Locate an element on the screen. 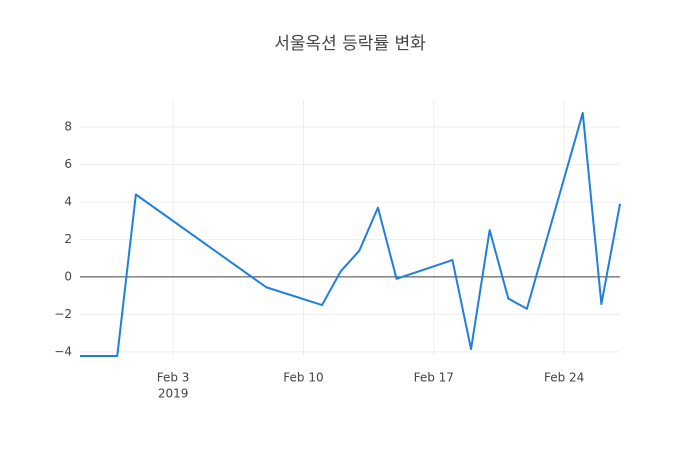 The height and width of the screenshot is (450, 700). y-tick-label: 0 is located at coordinates (68, 276).